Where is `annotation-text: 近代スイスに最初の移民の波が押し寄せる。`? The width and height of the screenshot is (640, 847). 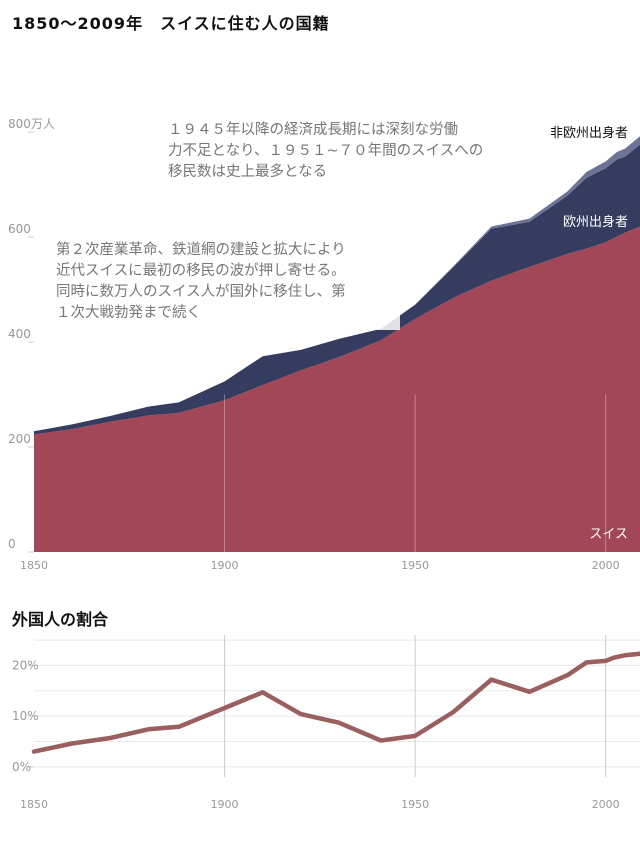 annotation-text: 近代スイスに最初の移民の波が押し寄せる。 is located at coordinates (201, 270).